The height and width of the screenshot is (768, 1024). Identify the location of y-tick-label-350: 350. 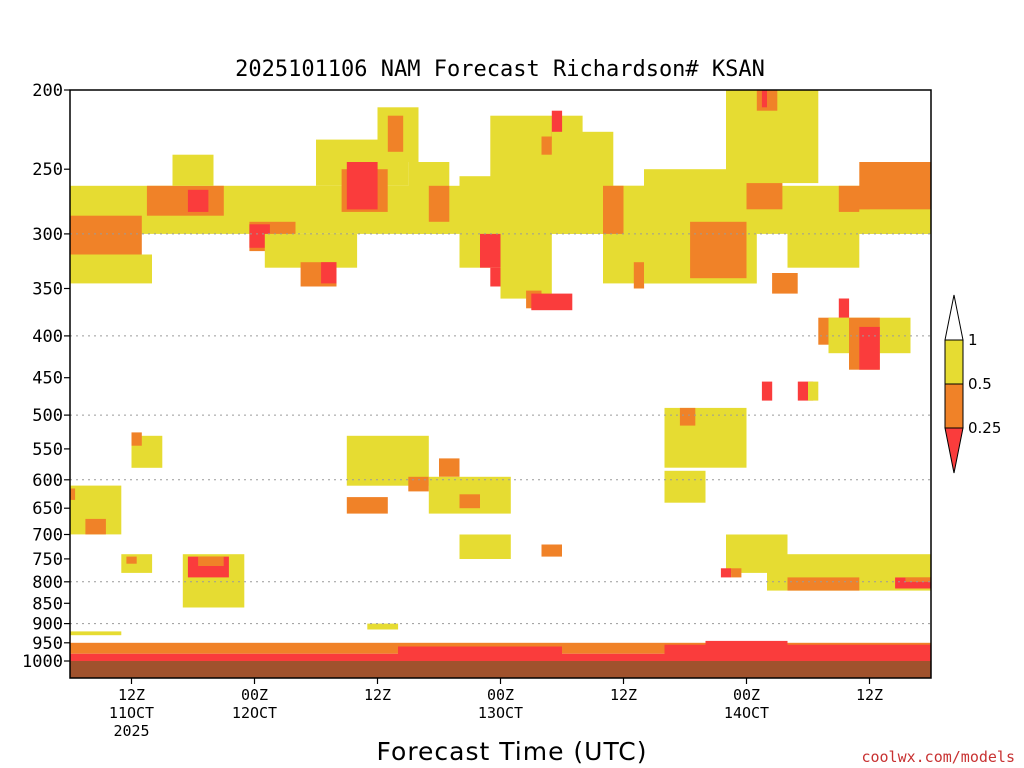
(47, 290).